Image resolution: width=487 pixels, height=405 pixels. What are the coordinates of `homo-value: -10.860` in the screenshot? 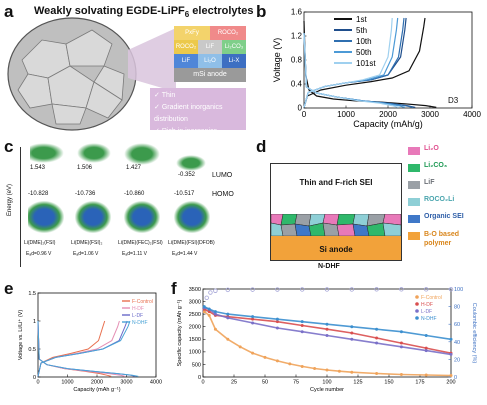 It's located at (134, 194).